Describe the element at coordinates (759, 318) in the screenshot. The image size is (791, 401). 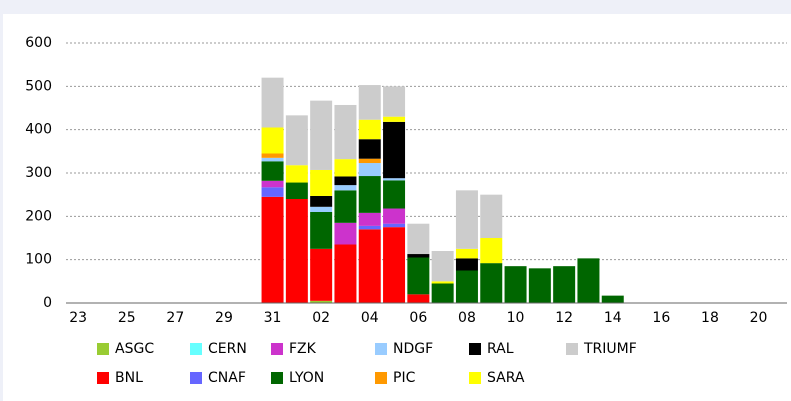
I see `x-tick-label: 20` at that location.